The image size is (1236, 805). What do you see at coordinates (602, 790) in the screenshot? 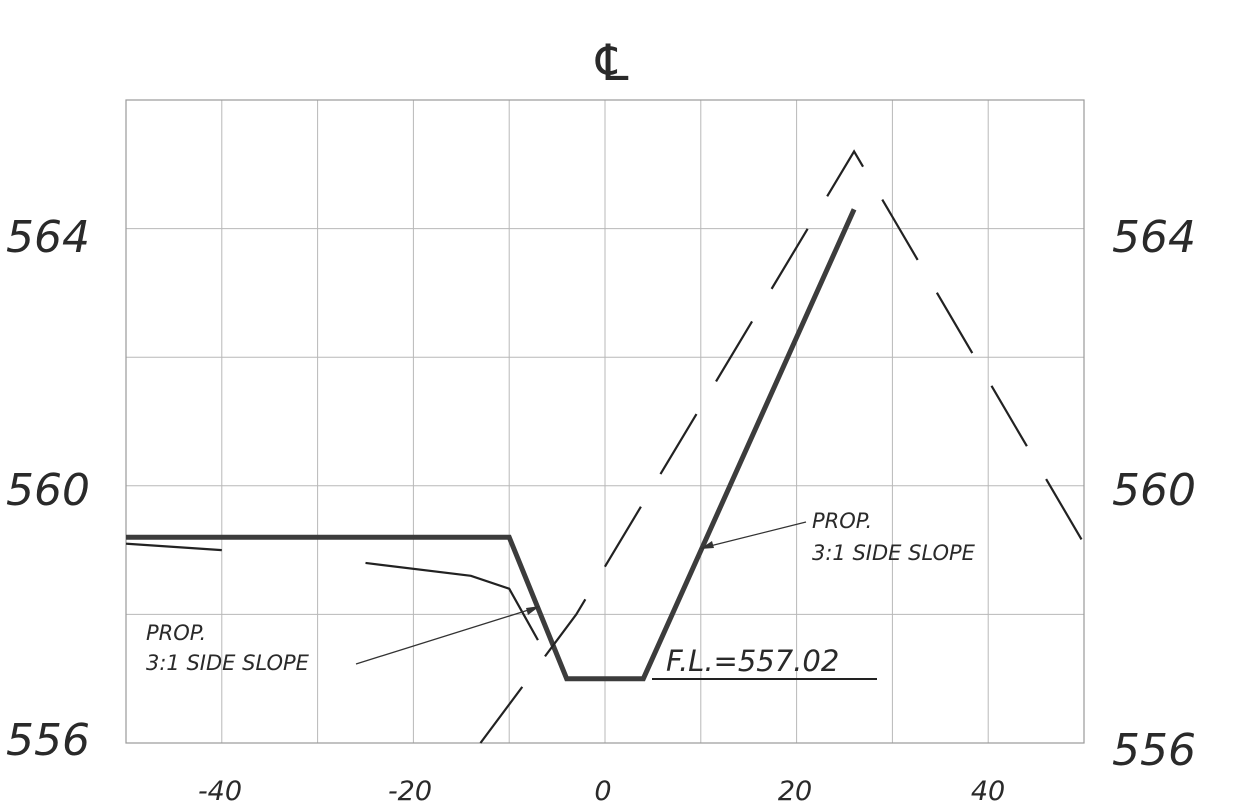
I see `x-tick-label: 0` at bounding box center [602, 790].